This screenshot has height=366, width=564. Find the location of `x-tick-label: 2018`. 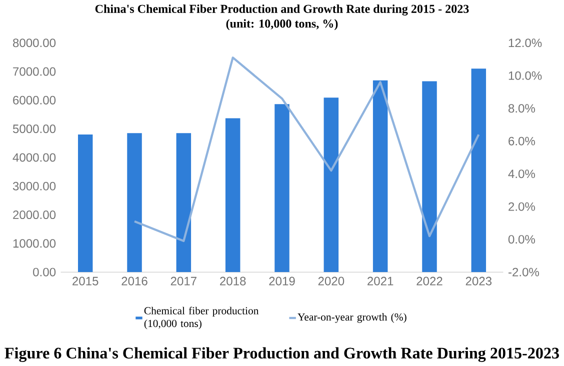

x-tick-label: 2018 is located at coordinates (233, 281).